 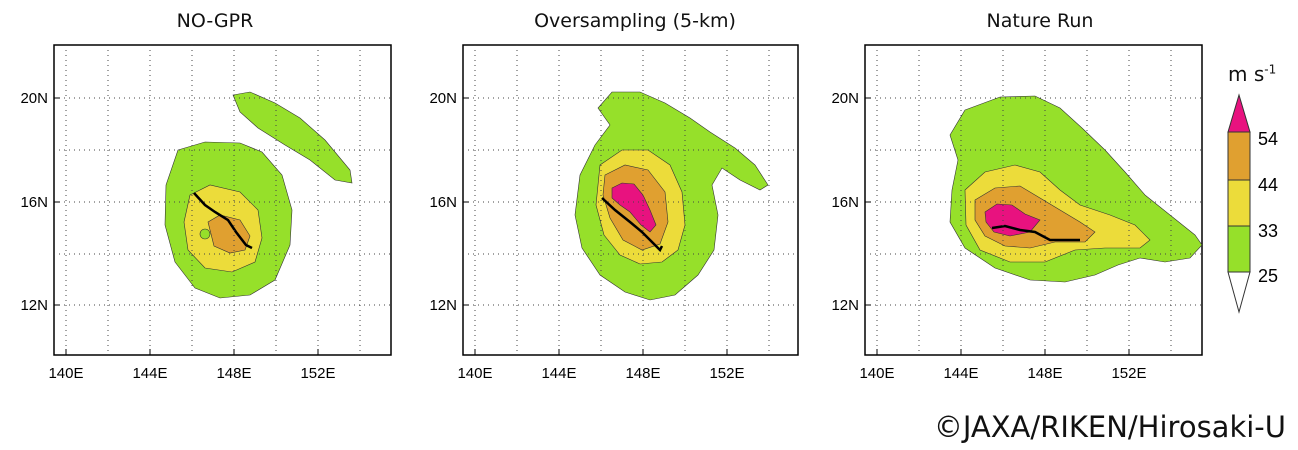 I want to click on colorbar-level-33: 33, so click(x=1268, y=231).